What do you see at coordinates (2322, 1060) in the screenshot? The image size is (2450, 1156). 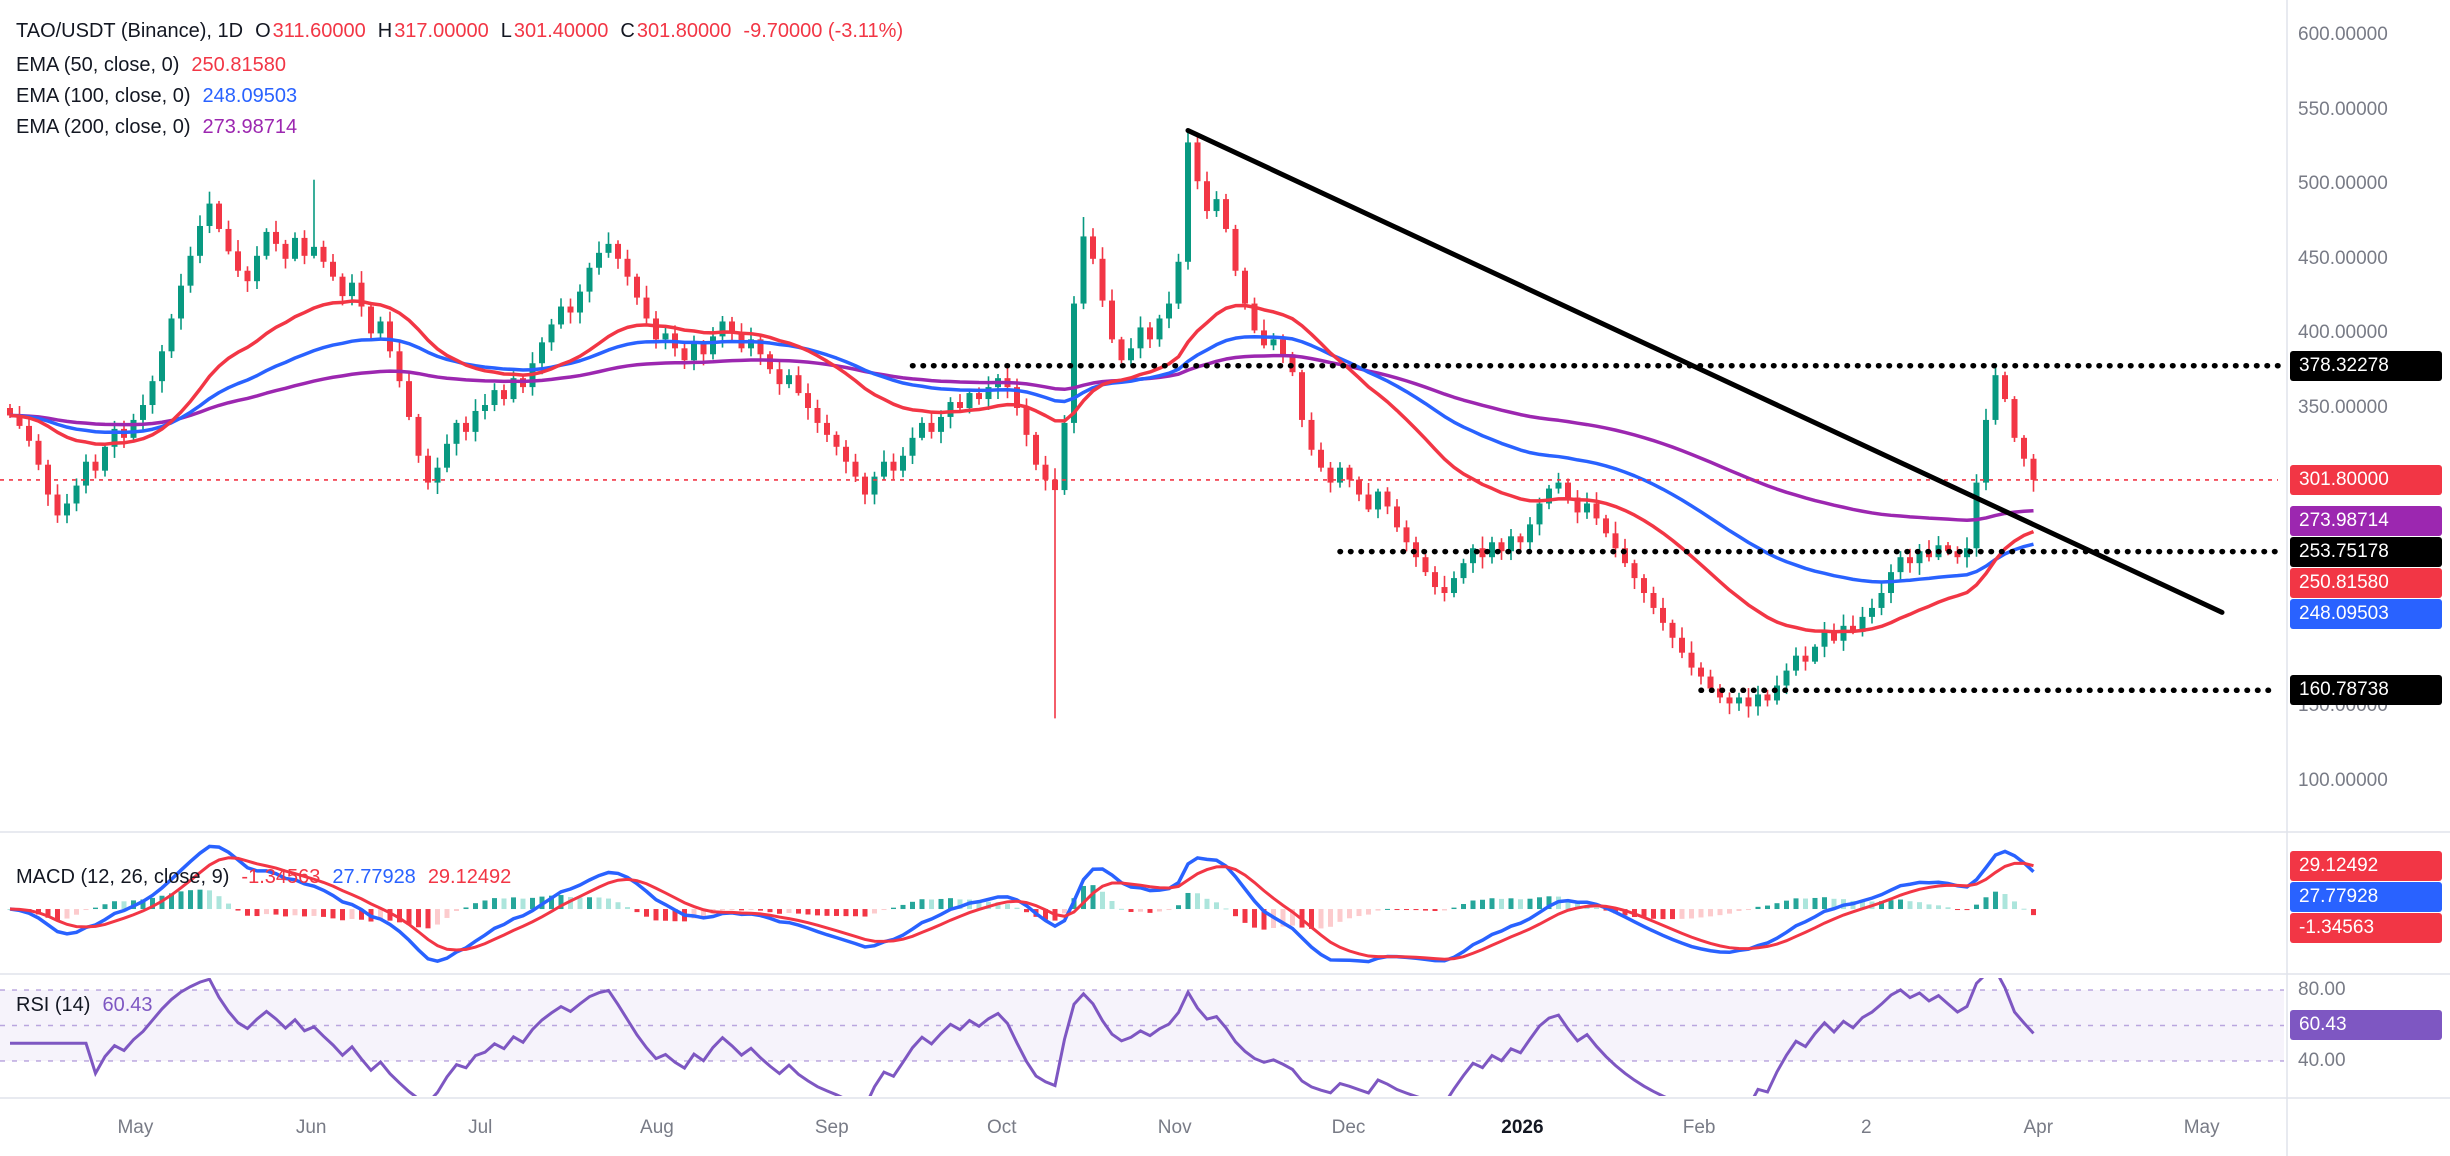 I see `rsi-tick-40: 40.00` at bounding box center [2322, 1060].